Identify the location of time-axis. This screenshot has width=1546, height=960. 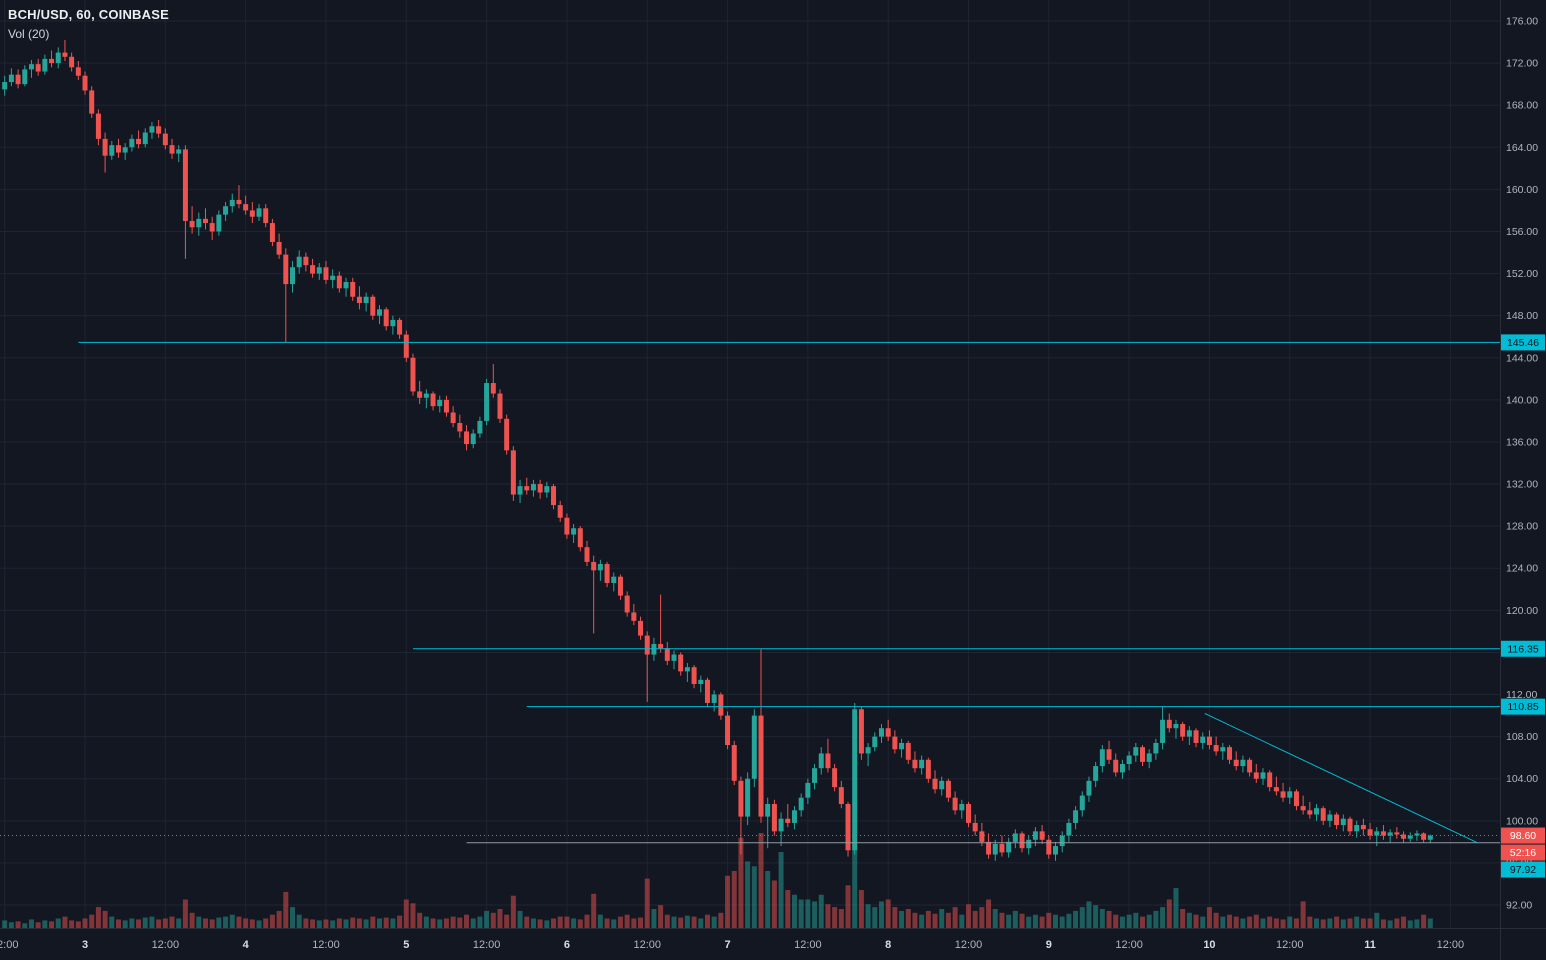
(773, 944).